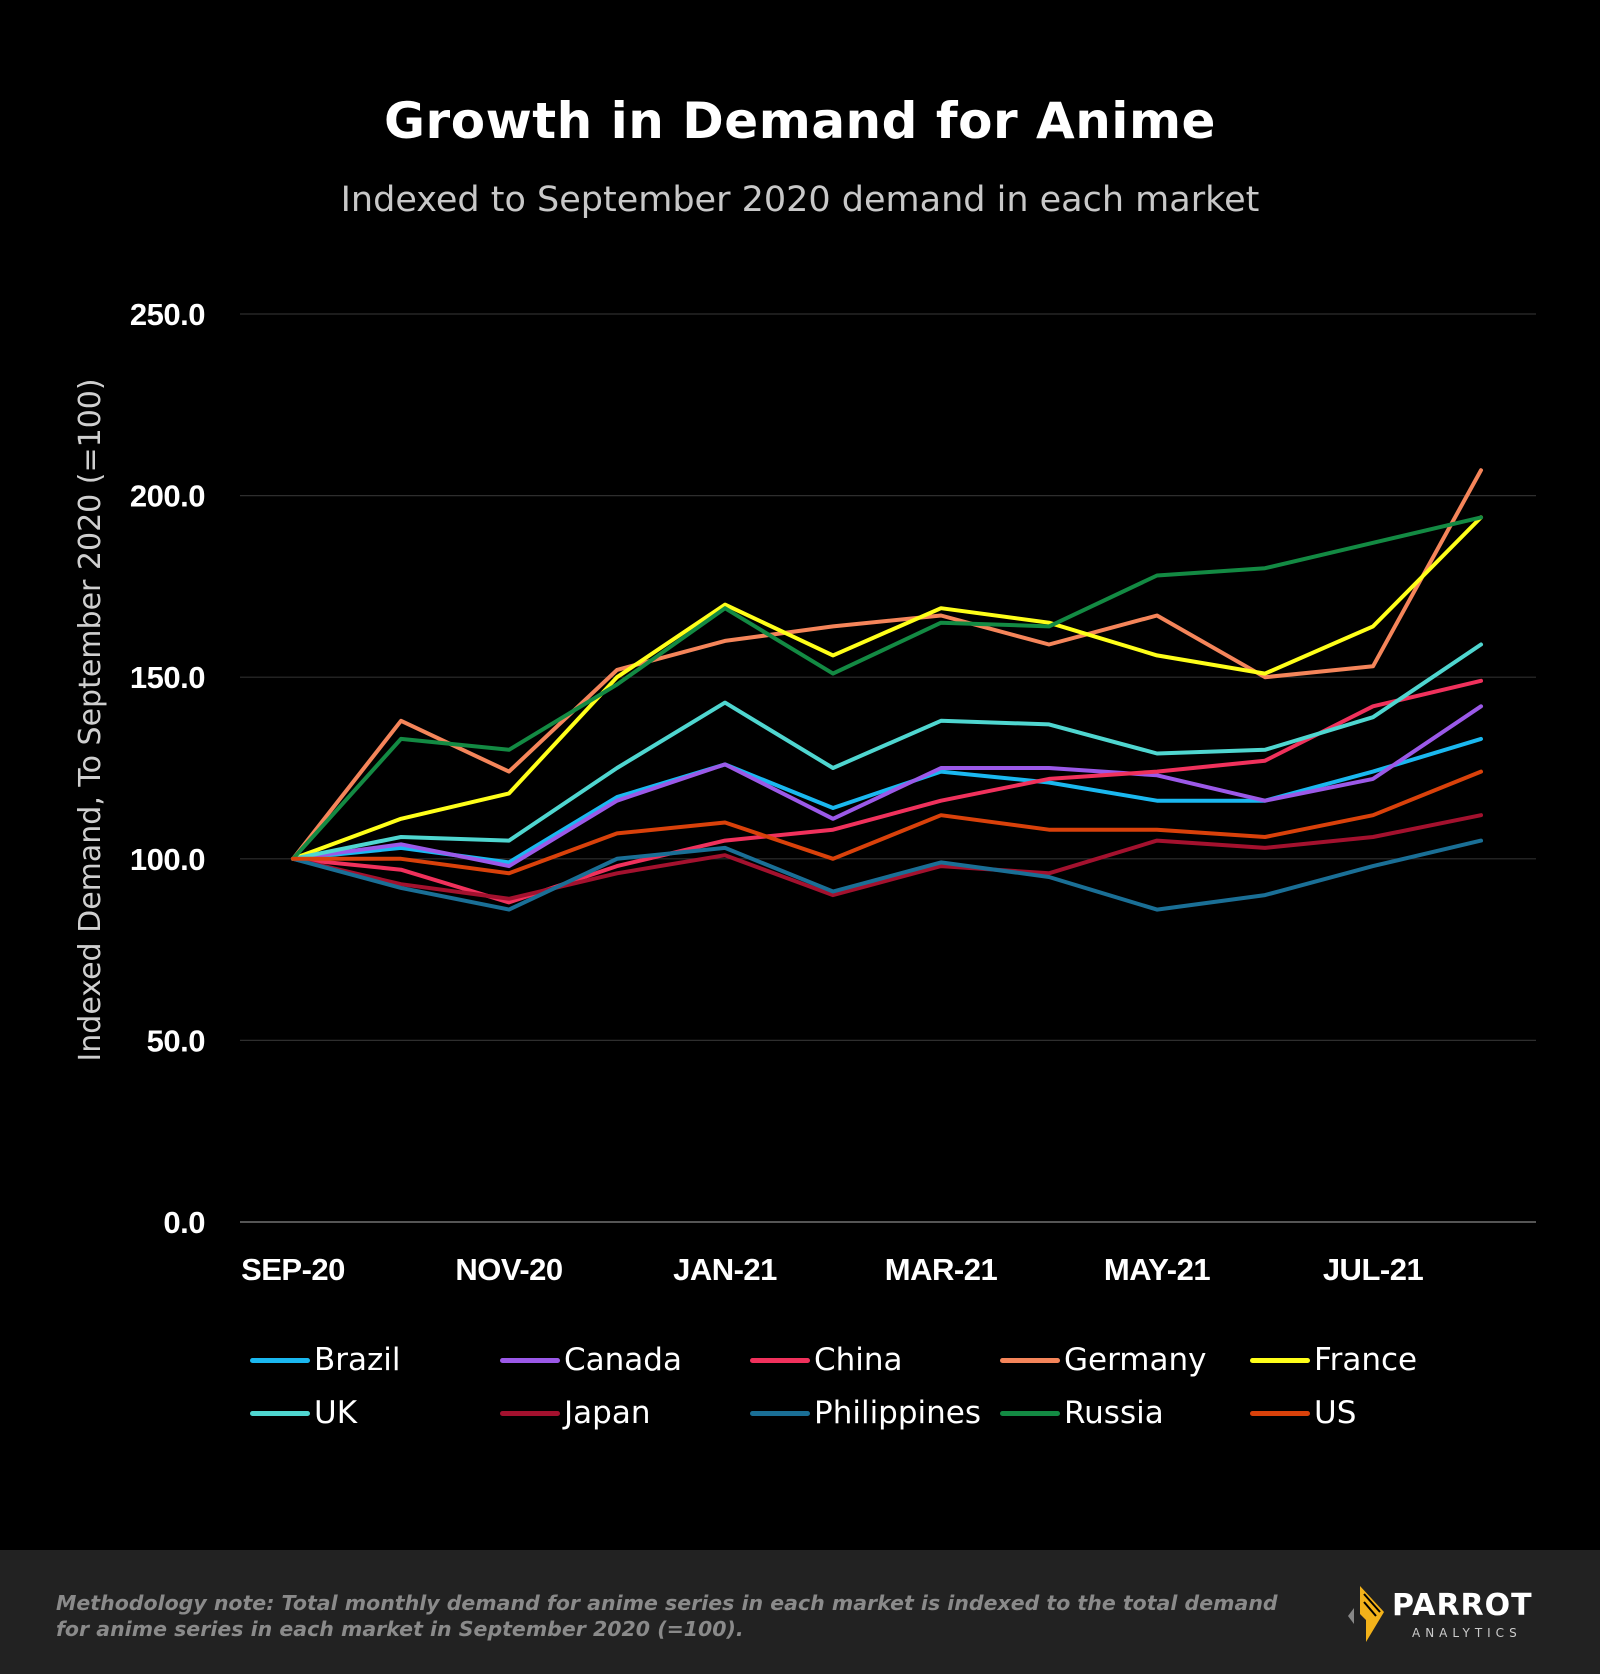 The image size is (1600, 1674). I want to click on legend-label: China, so click(858, 1360).